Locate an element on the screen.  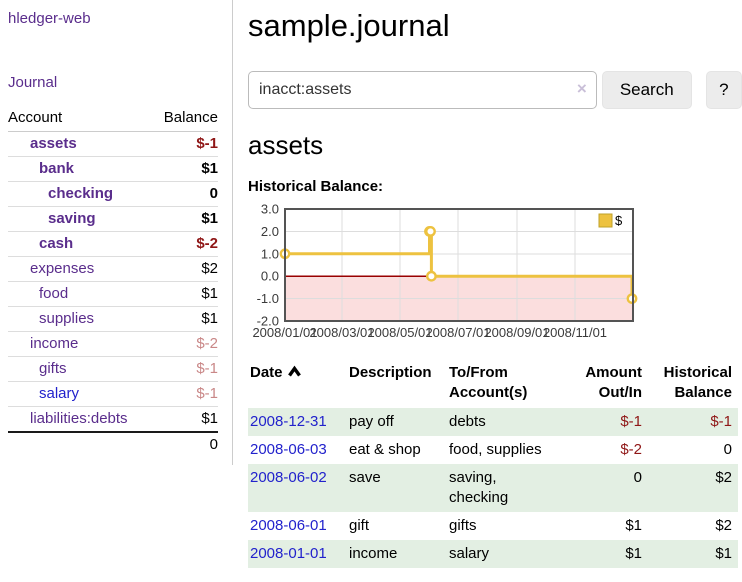
account-row: assets $-1 is located at coordinates (113, 144).